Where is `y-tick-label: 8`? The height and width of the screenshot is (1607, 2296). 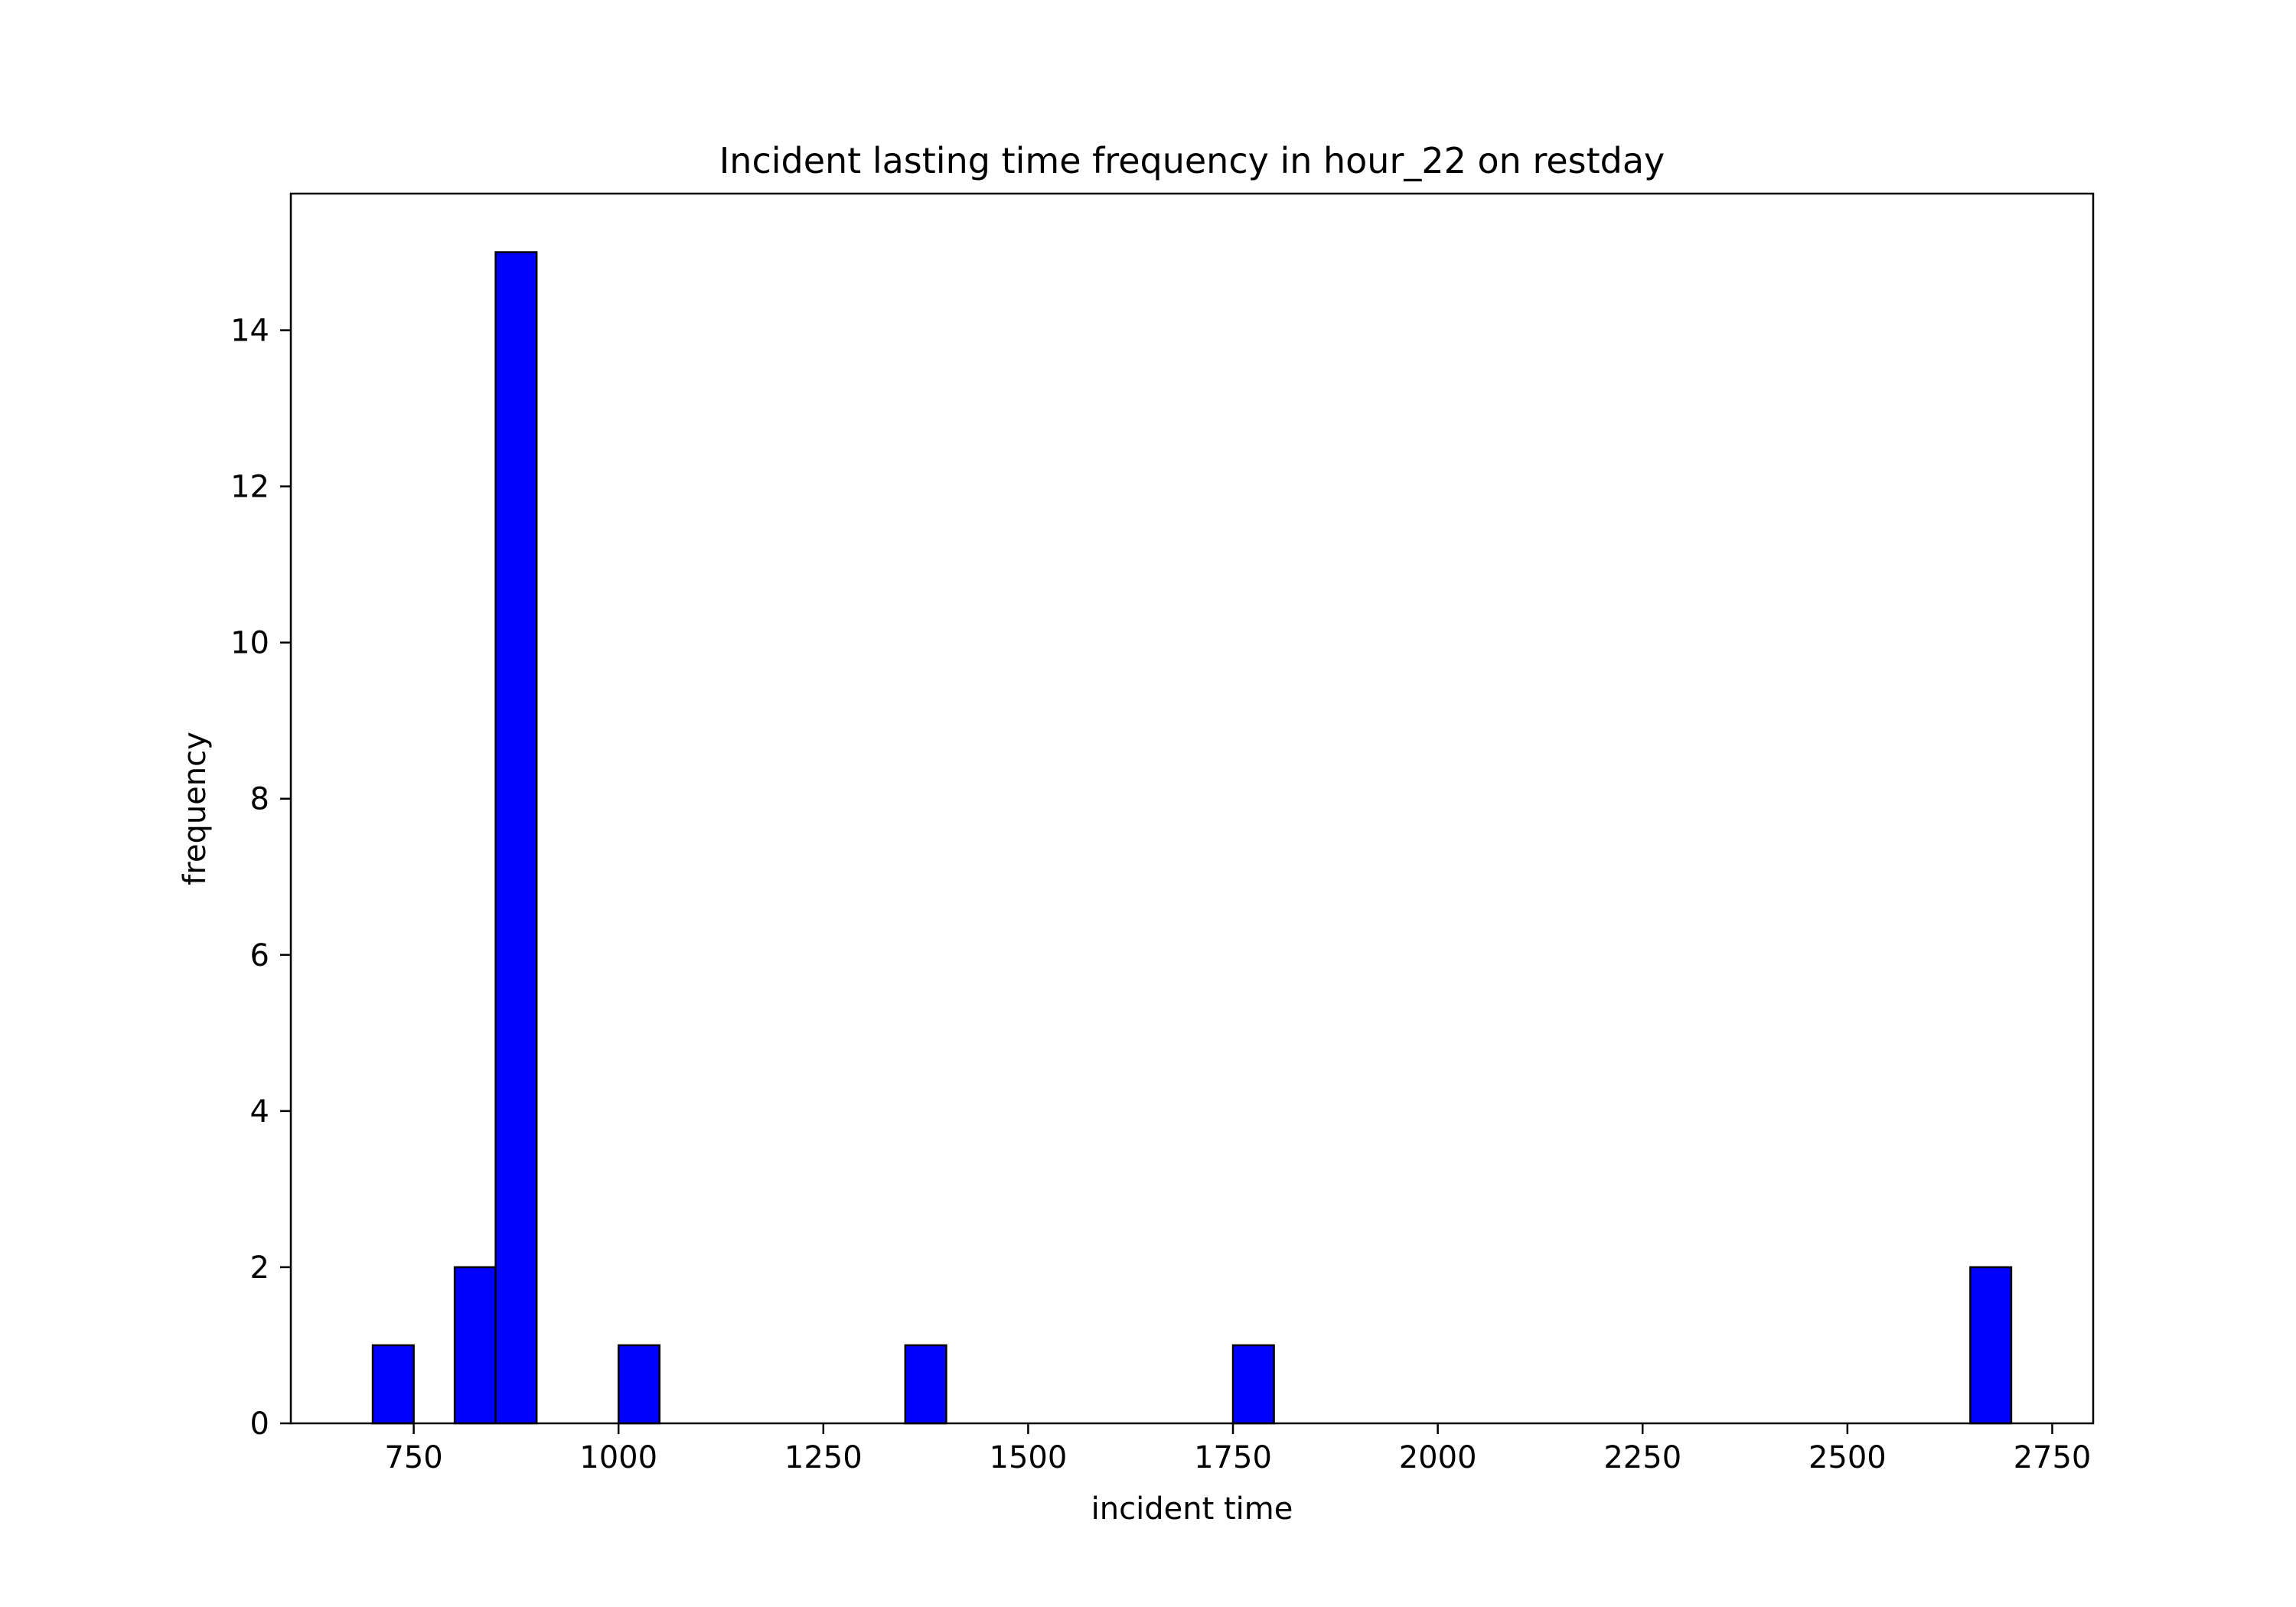 y-tick-label: 8 is located at coordinates (259, 799).